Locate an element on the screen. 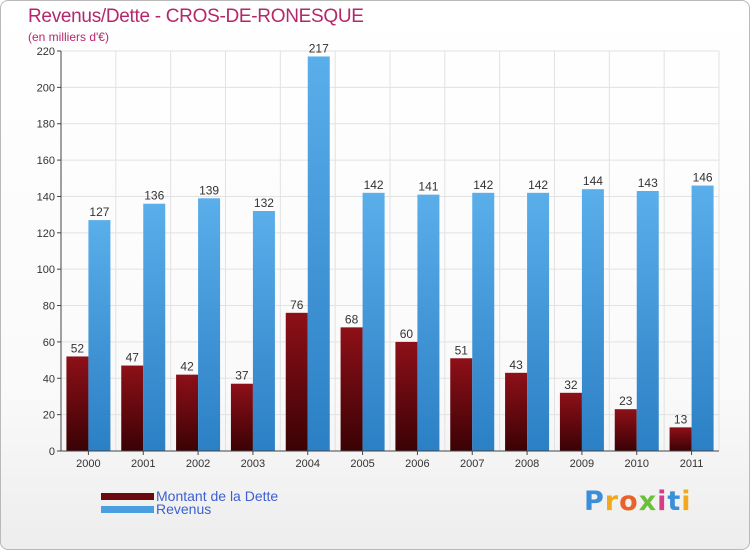  data-label-dette-2000: 52 is located at coordinates (78, 348).